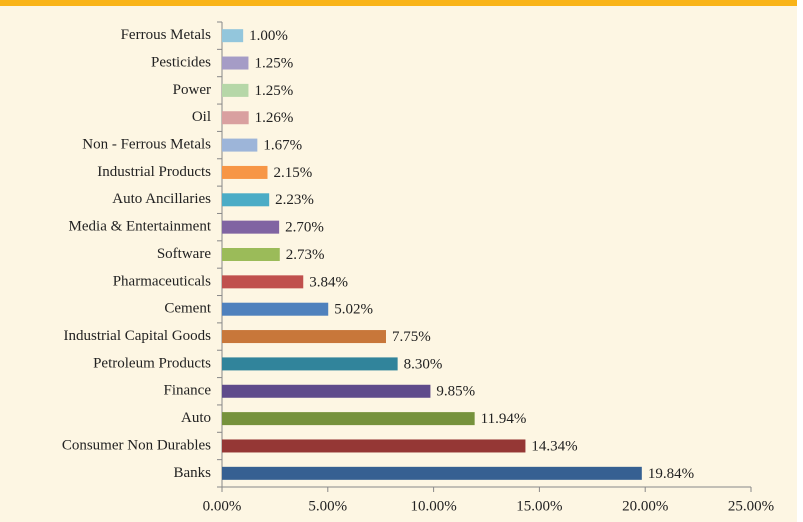  Describe the element at coordinates (751, 506) in the screenshot. I see `x-tick-label: 25.00%` at that location.